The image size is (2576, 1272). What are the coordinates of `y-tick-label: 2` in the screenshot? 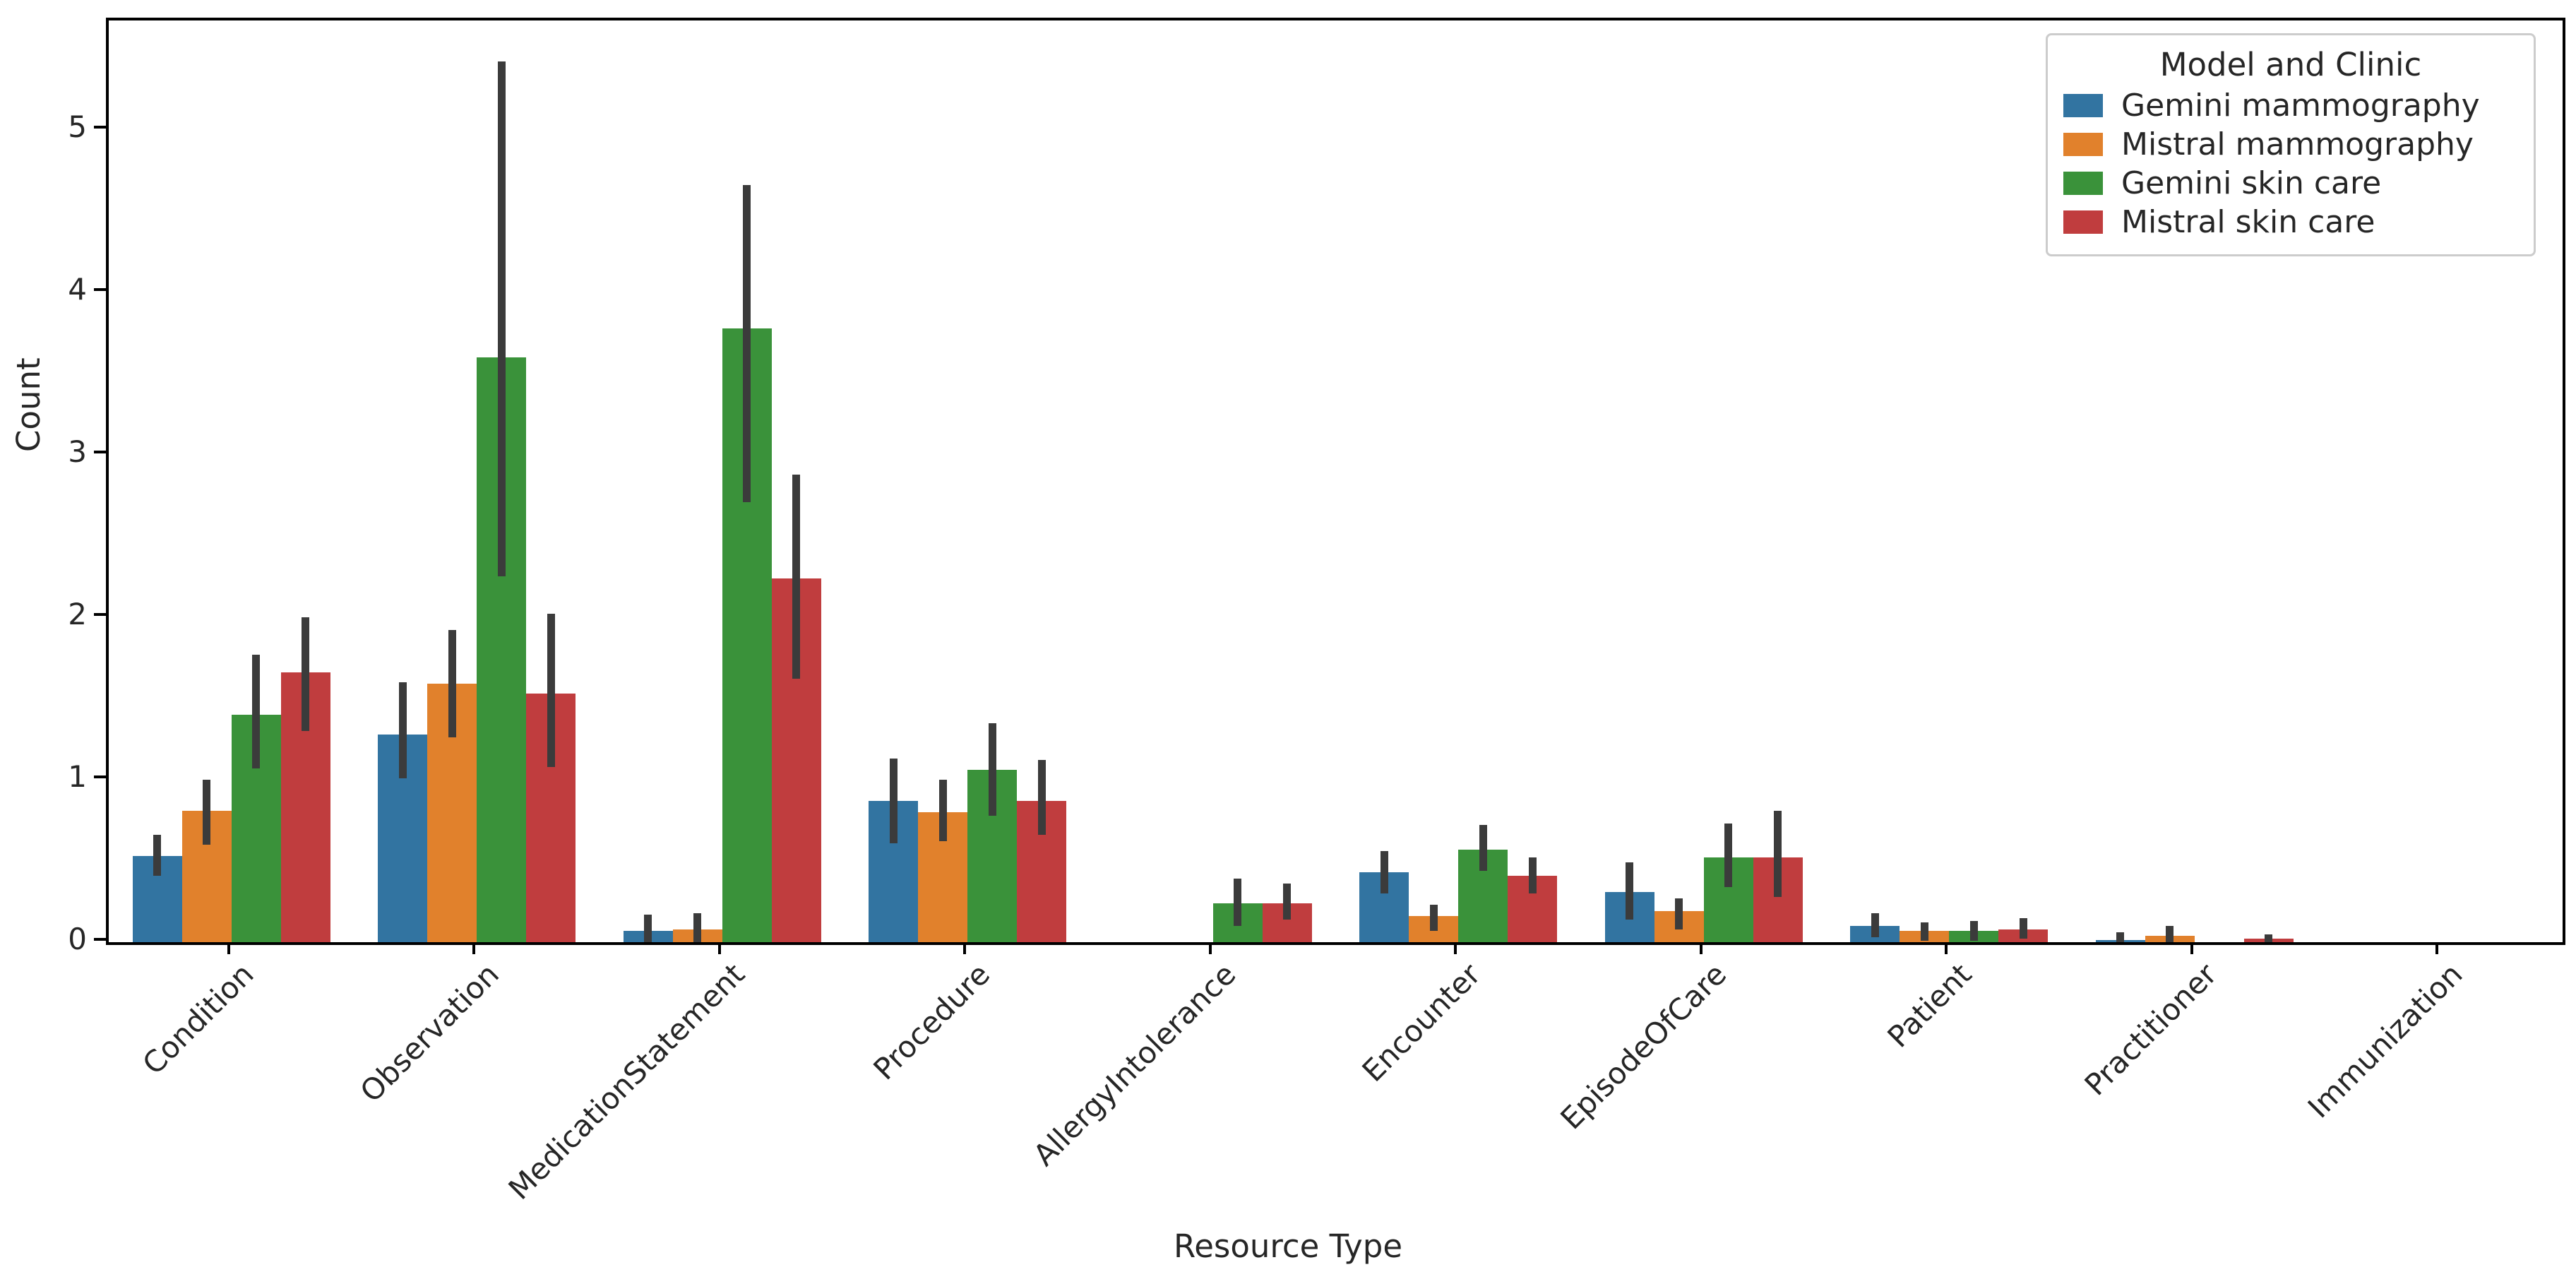 It's located at (77, 614).